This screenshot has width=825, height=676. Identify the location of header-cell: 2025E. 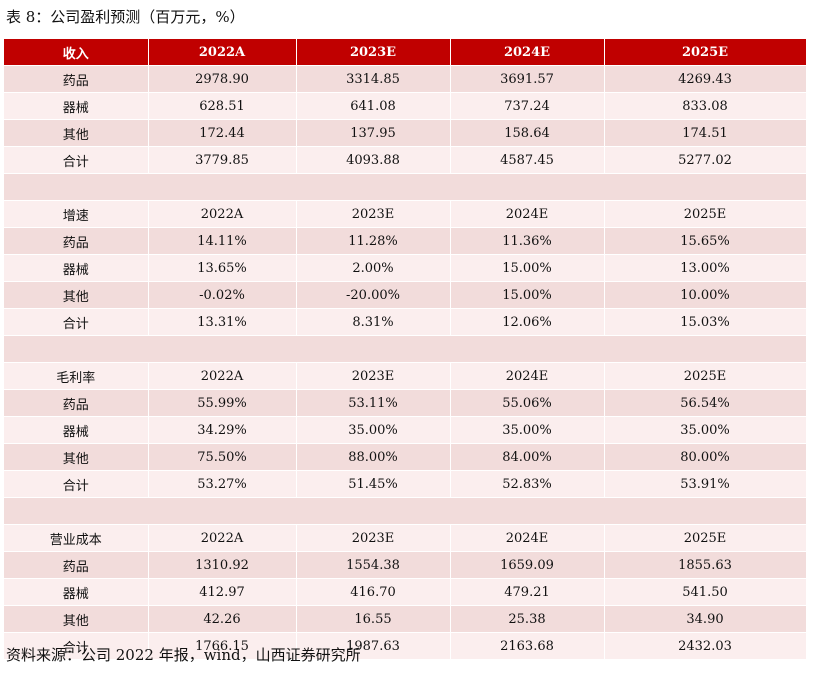
(705, 52).